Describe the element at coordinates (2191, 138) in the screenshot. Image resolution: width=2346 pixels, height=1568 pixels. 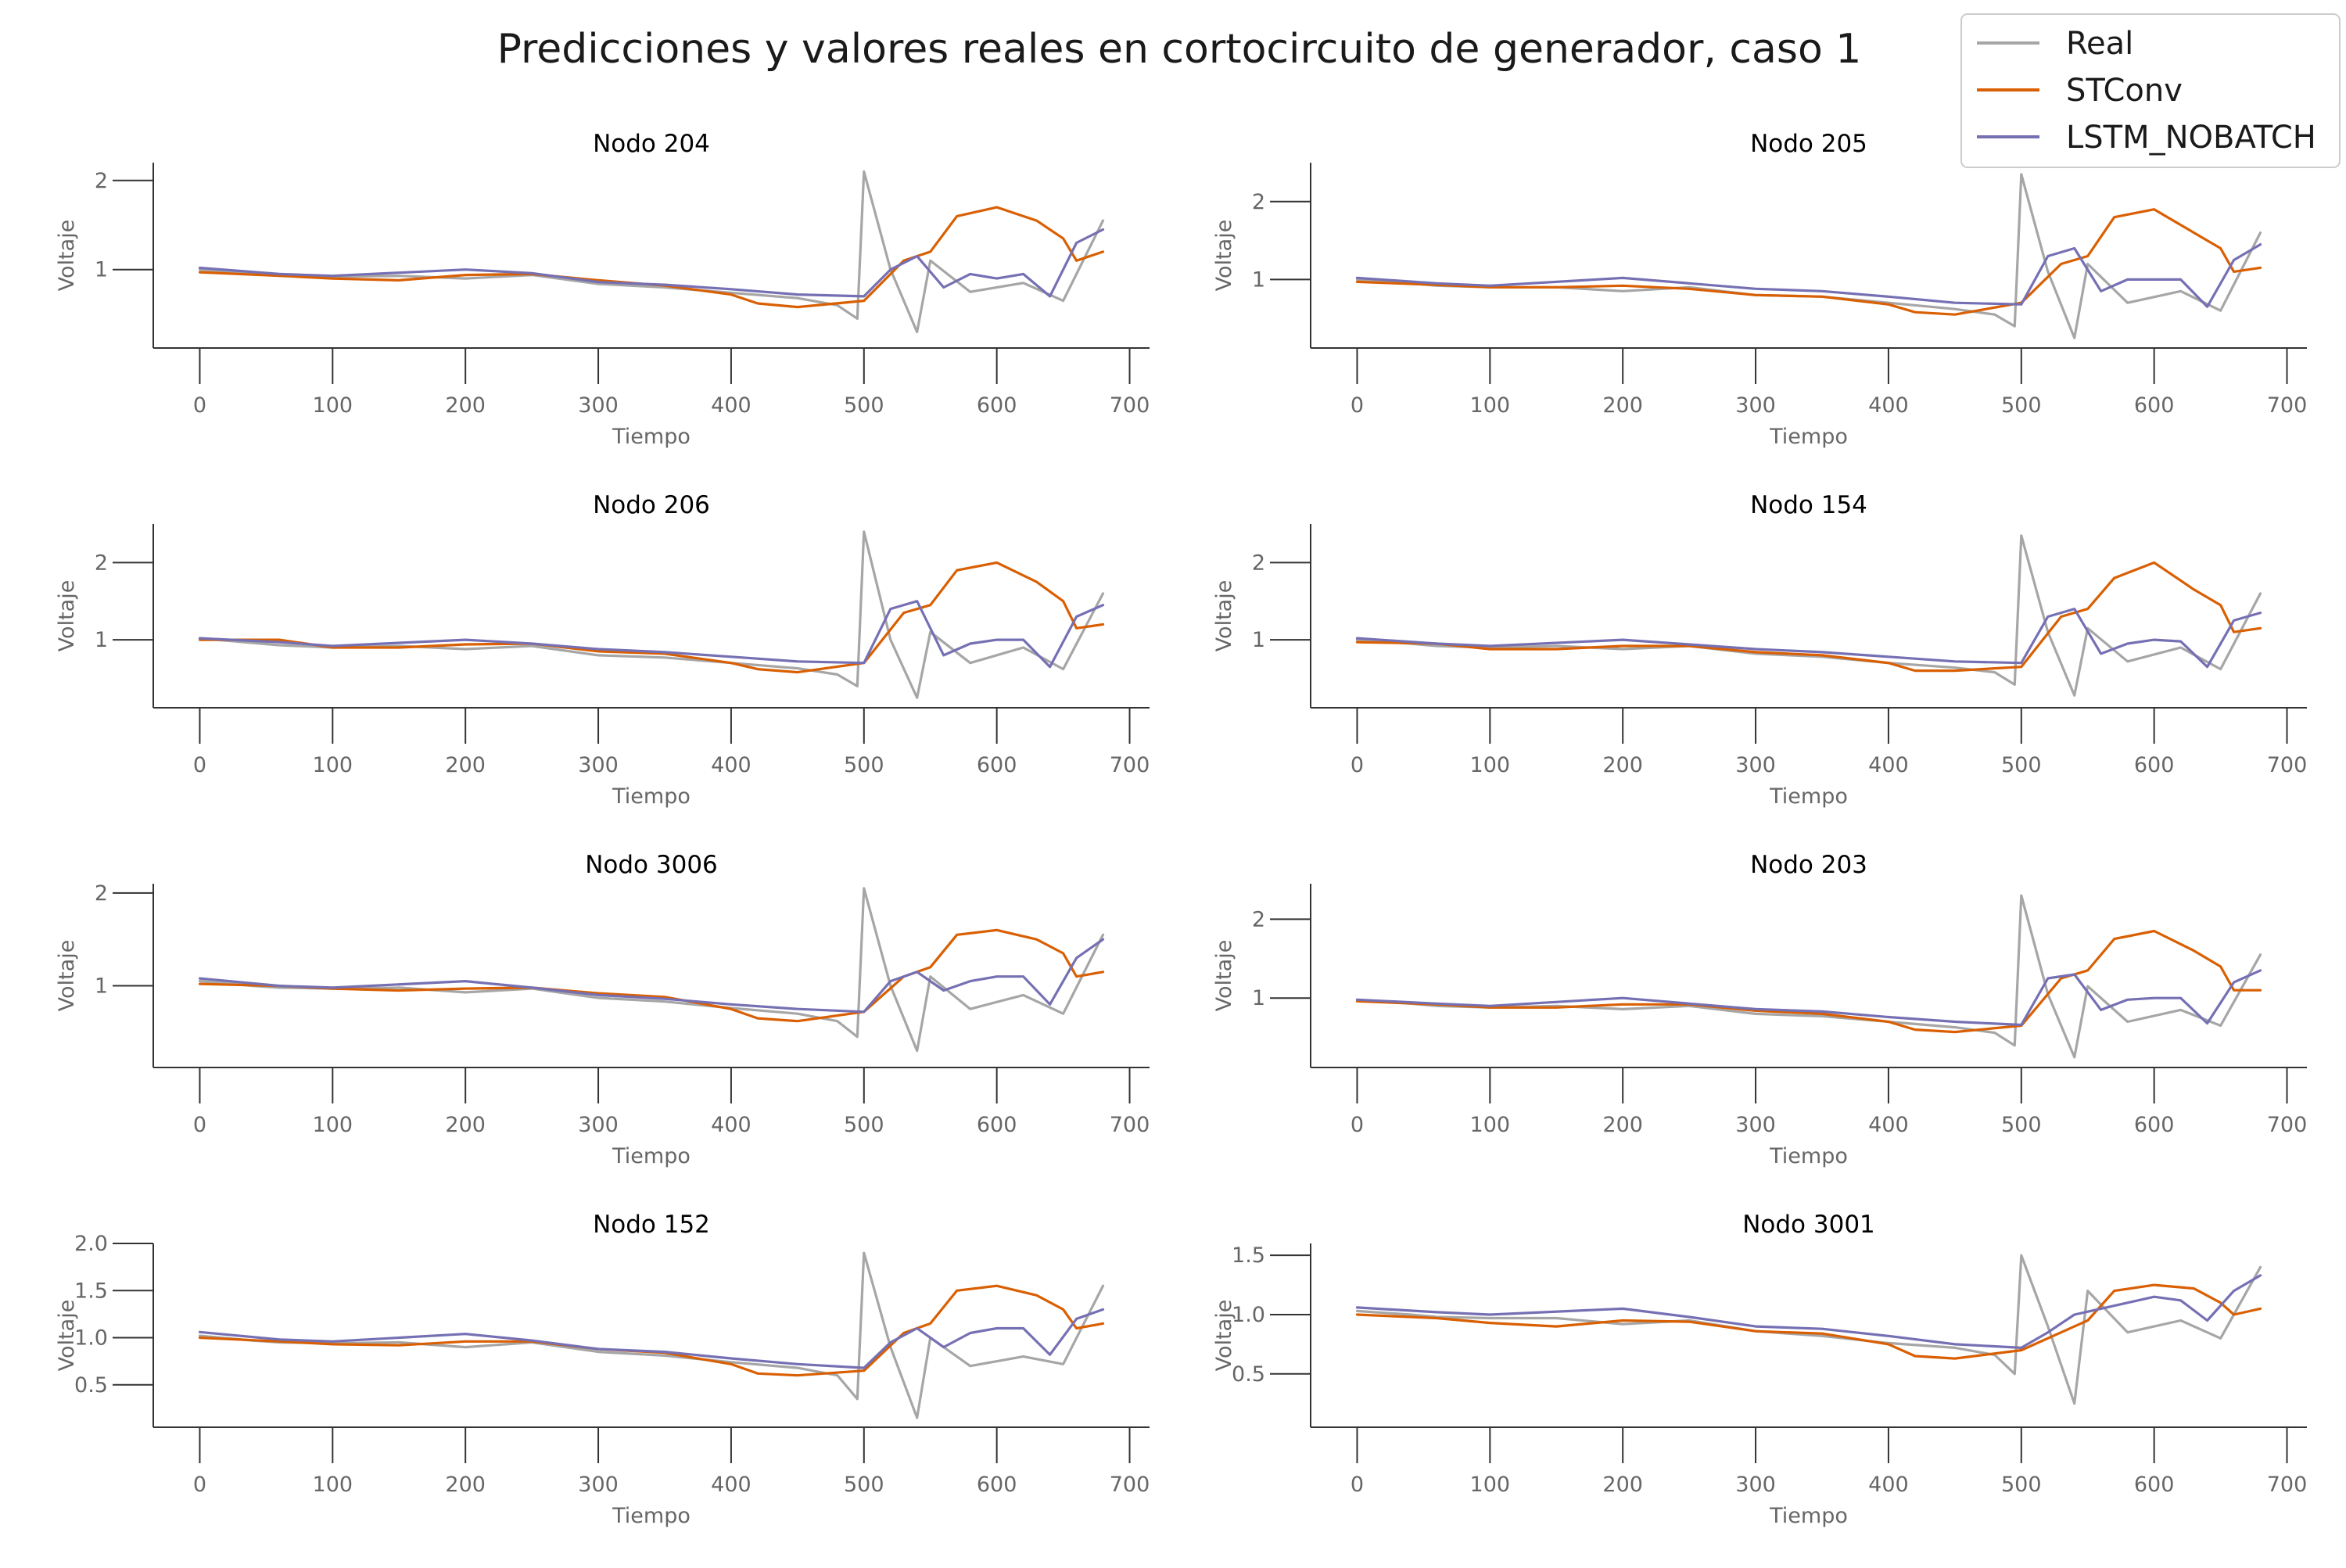
I see `legend-label: LSTM_NOBATCH` at that location.